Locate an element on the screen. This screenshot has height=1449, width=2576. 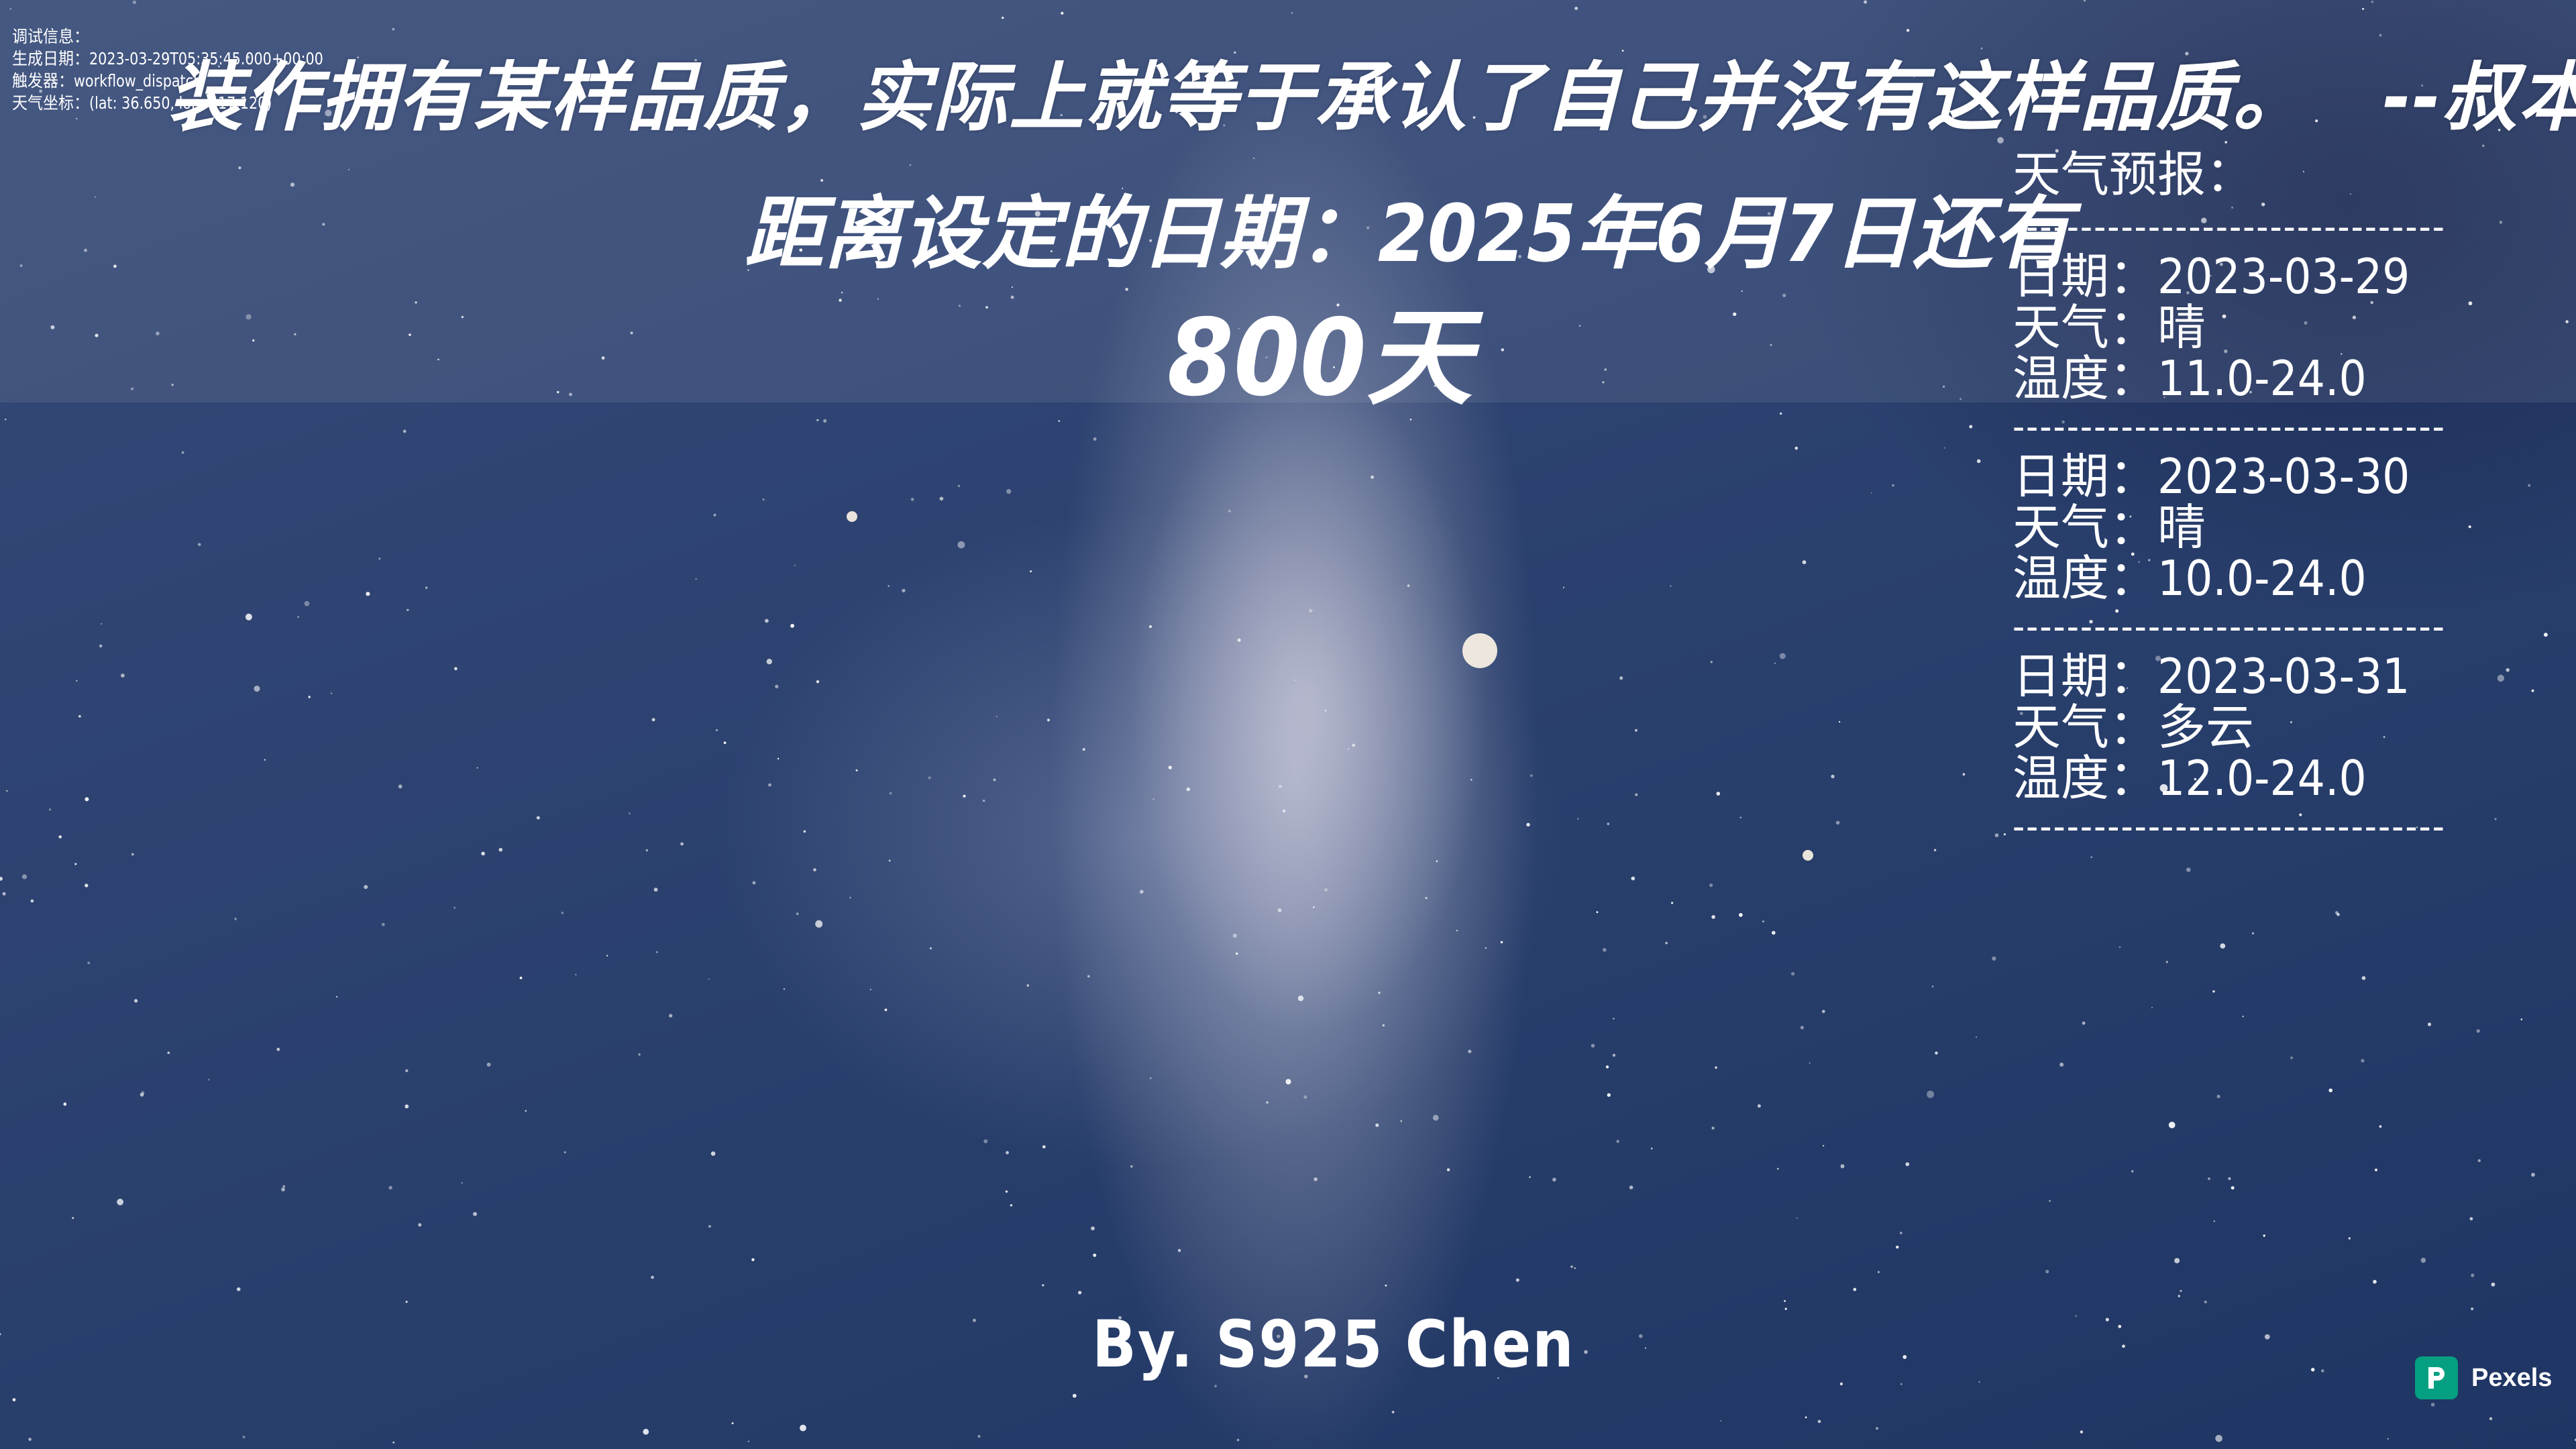
quote-source: --叔本华 人生的智慧 is located at coordinates (2479, 98).